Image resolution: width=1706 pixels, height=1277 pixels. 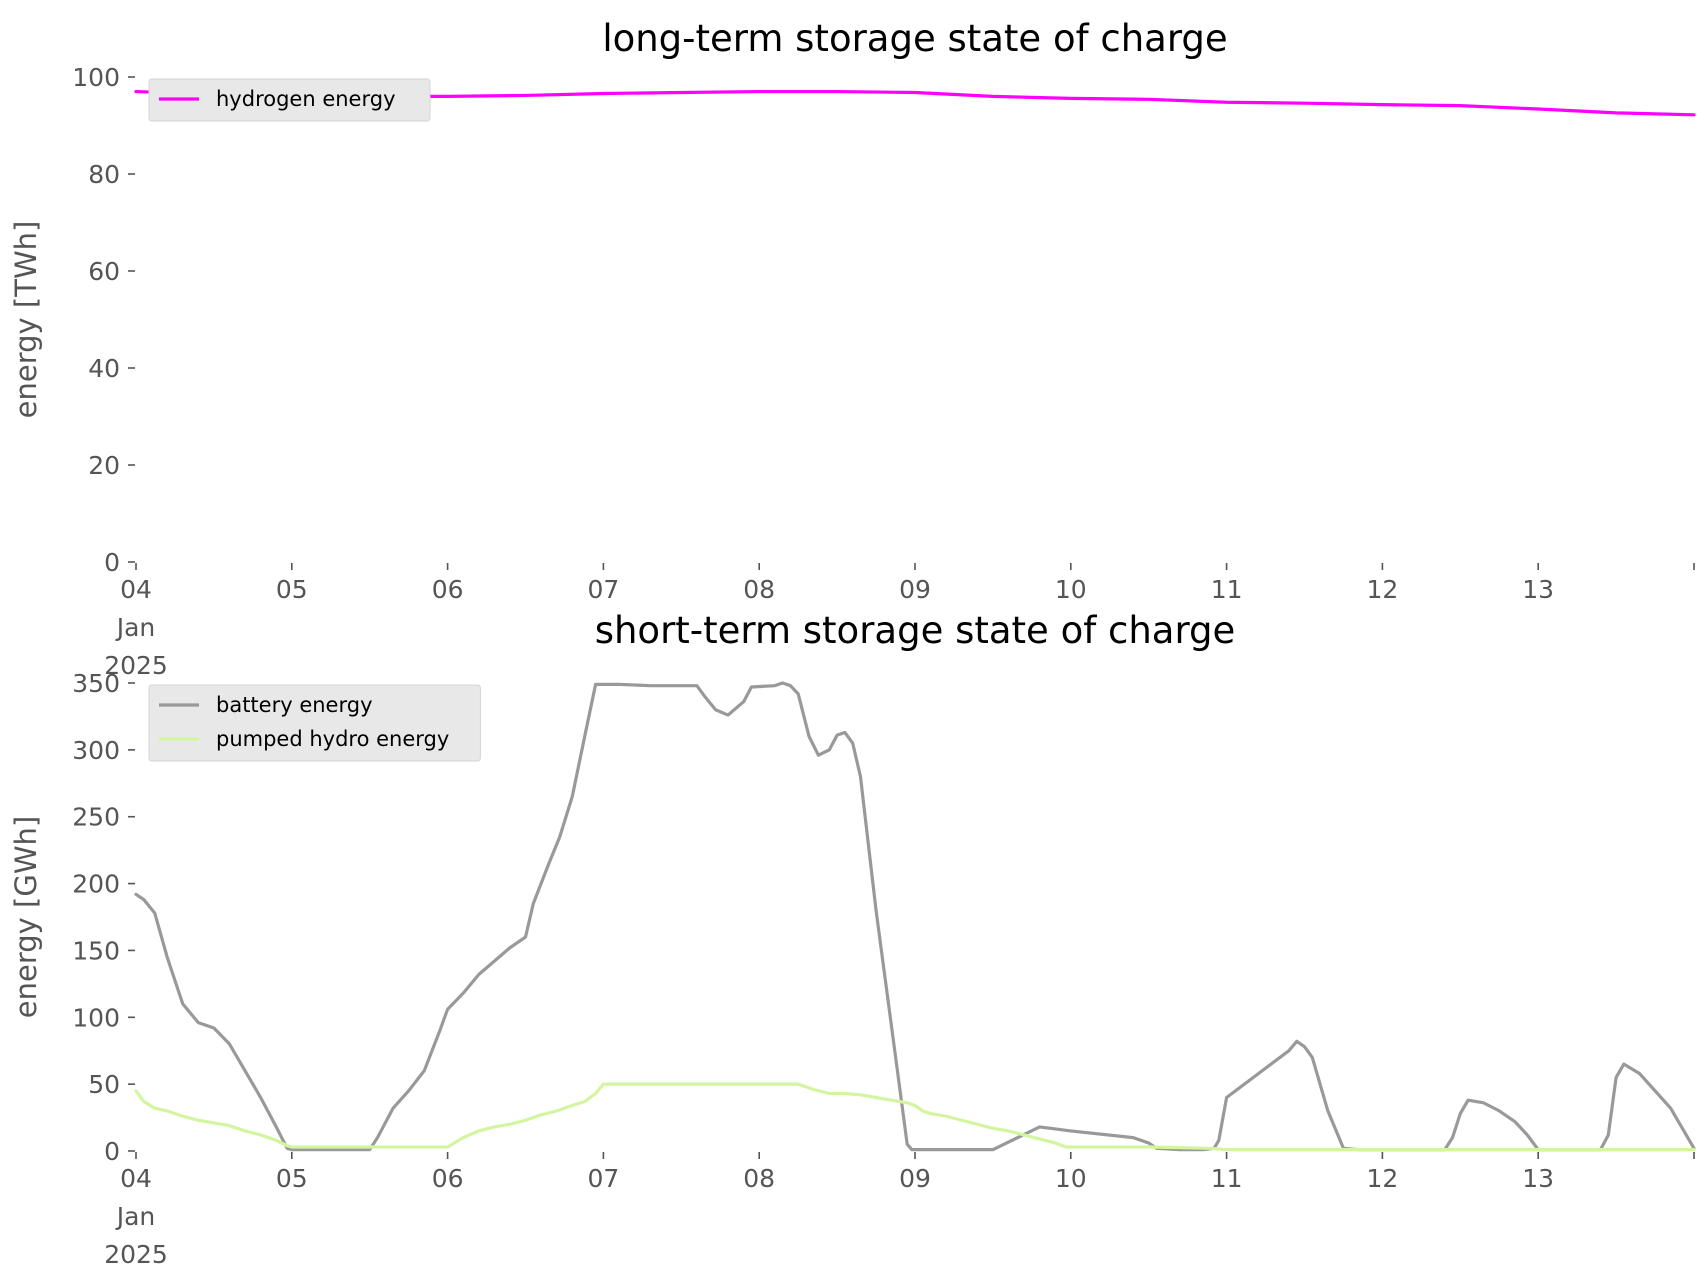 I want to click on legend-entry: battery energy, so click(x=294, y=705).